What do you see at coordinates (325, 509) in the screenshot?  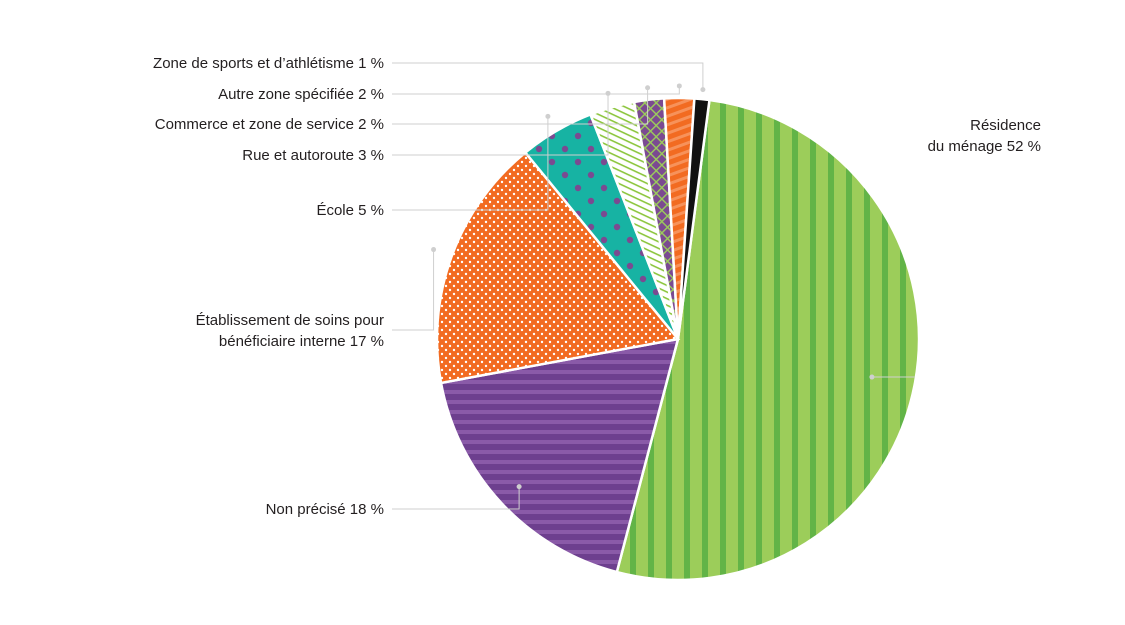 I see `slice-label-1: Non précisé 18 %` at bounding box center [325, 509].